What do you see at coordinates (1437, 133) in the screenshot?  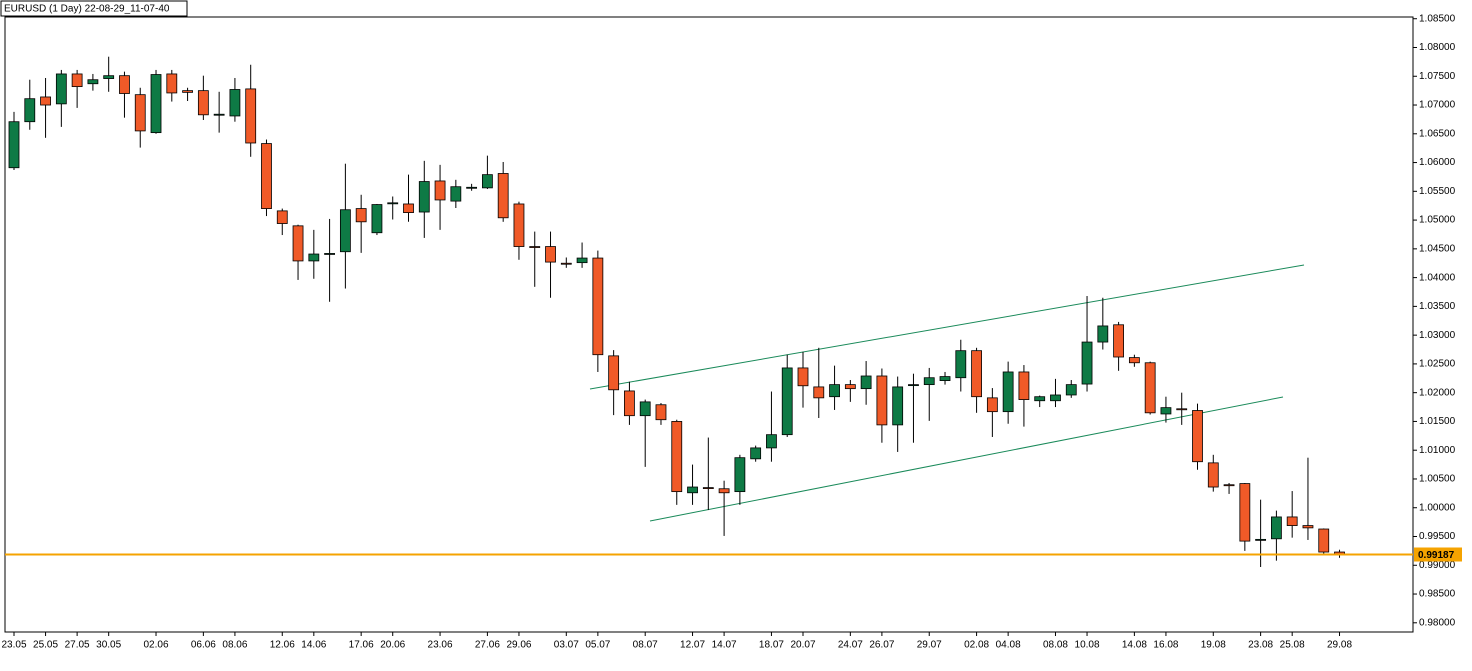 I see `y-tick-label: 1.06500` at bounding box center [1437, 133].